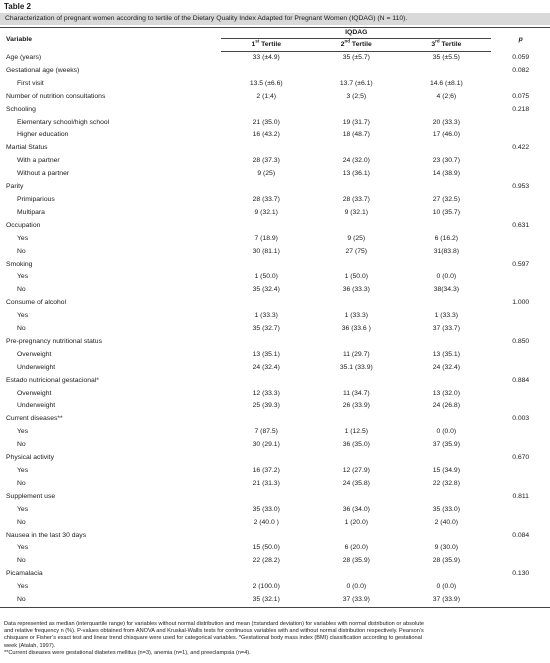 Image resolution: width=550 pixels, height=663 pixels. I want to click on tertile-2-header: 2nd Tertile, so click(356, 45).